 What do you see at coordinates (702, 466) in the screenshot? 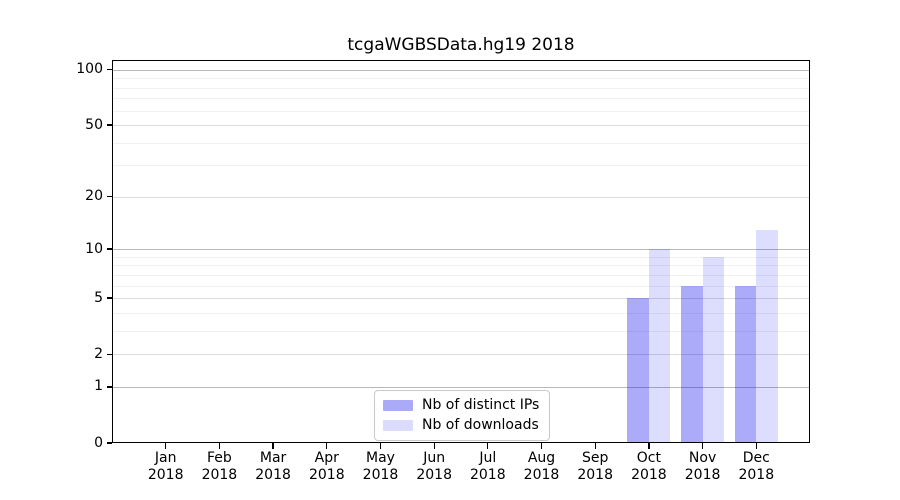
I see `x-tick-label-nov: Nov 2018` at bounding box center [702, 466].